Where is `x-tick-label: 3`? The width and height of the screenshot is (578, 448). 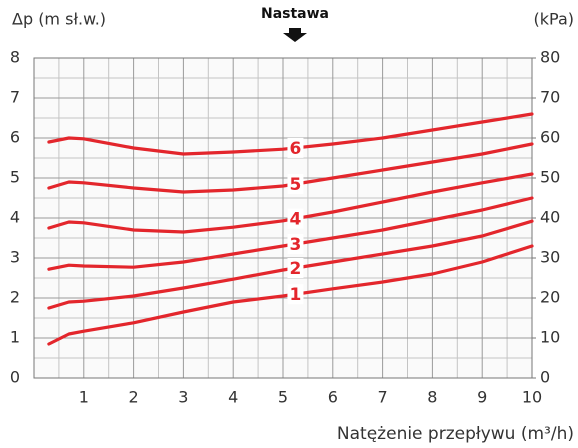 x-tick-label: 3 is located at coordinates (183, 397).